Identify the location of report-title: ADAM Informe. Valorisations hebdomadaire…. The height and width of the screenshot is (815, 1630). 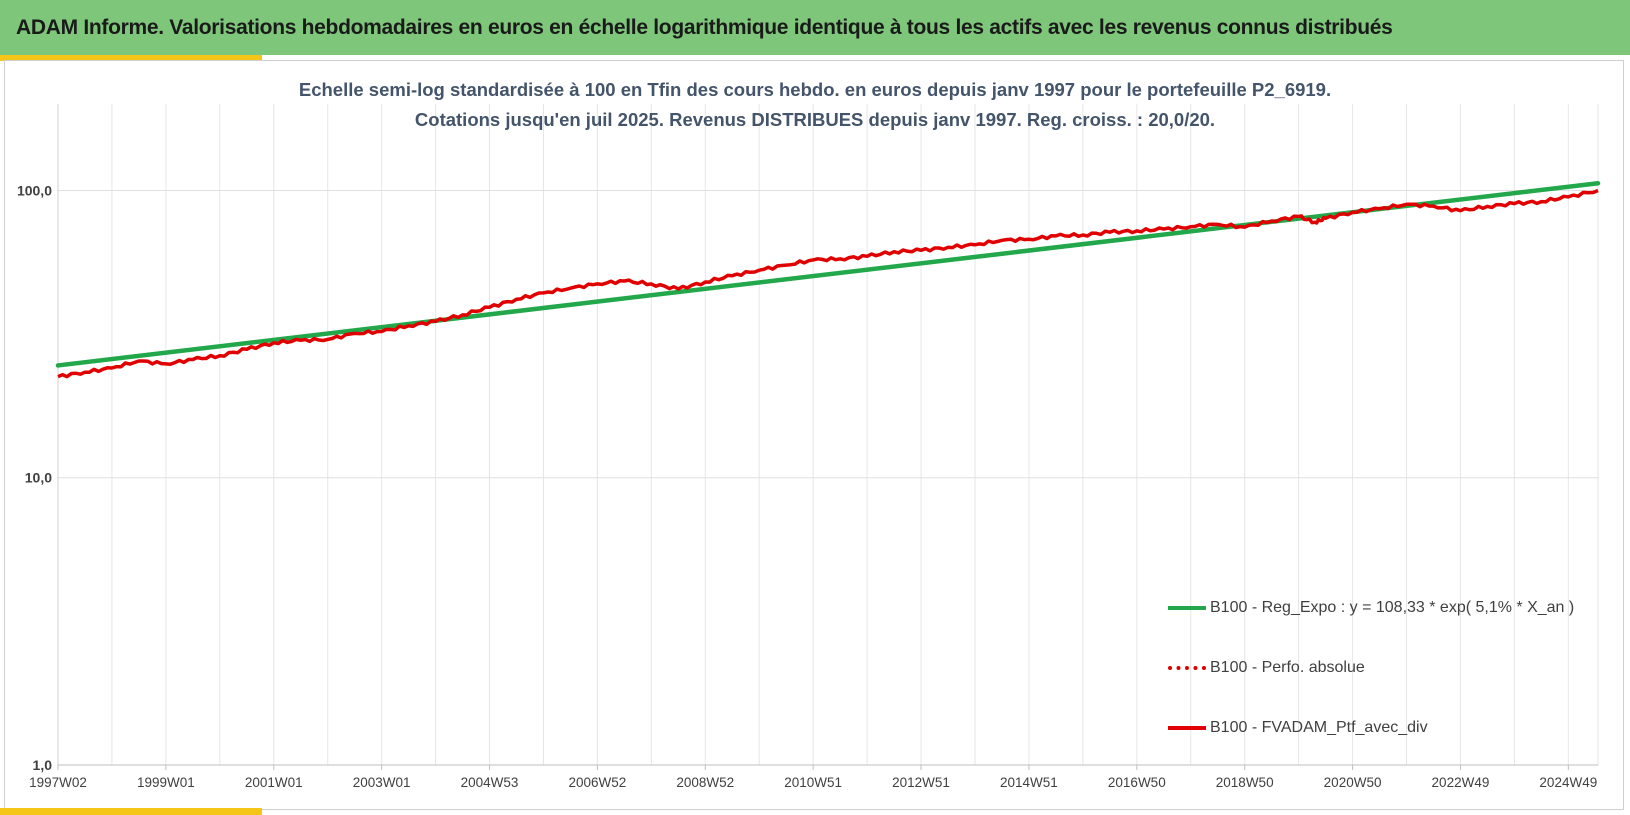
(704, 27).